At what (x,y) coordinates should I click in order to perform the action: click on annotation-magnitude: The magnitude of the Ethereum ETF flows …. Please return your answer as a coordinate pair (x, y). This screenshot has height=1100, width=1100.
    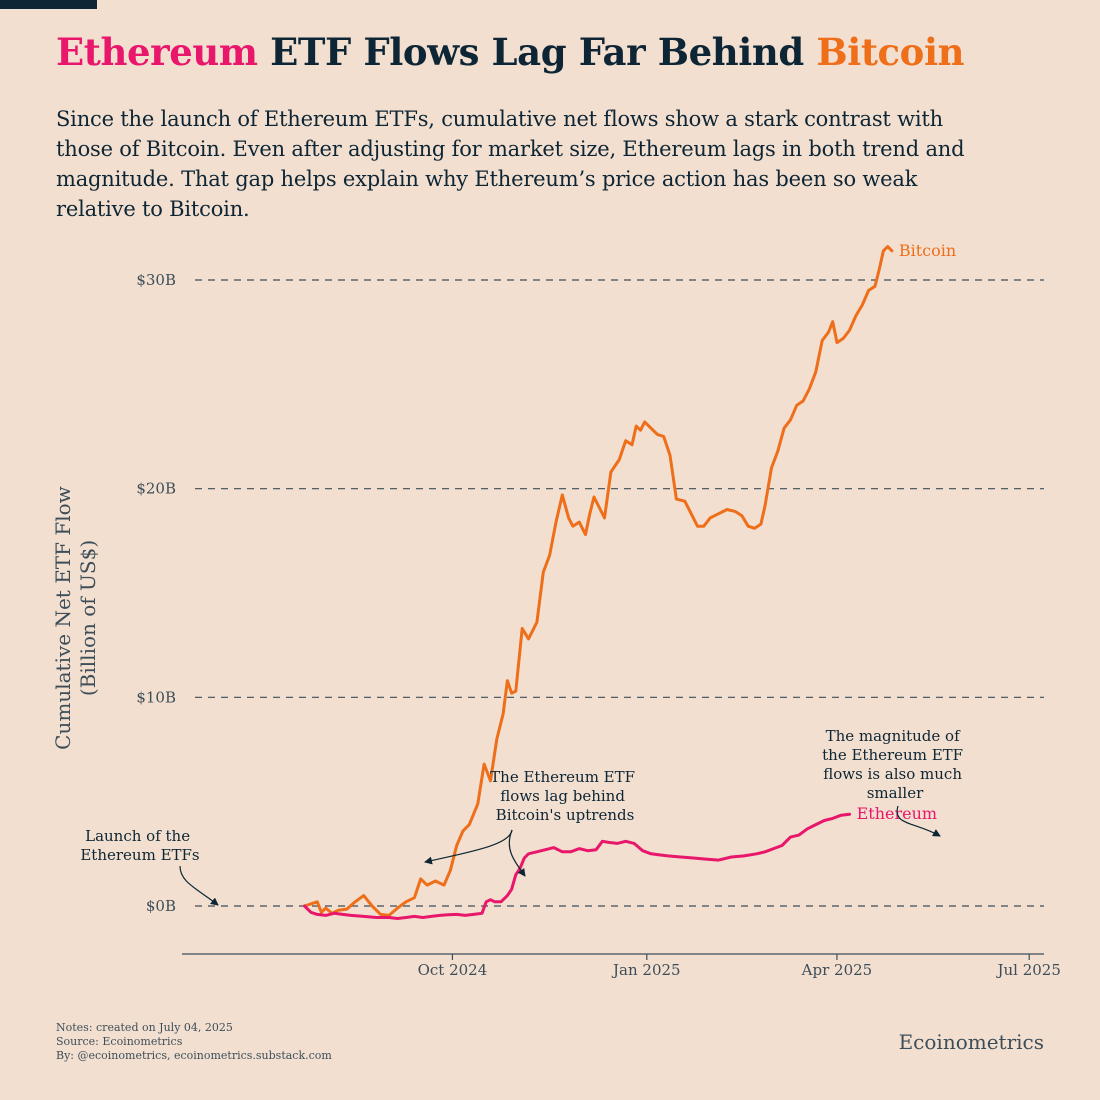
    Looking at the image, I should click on (895, 764).